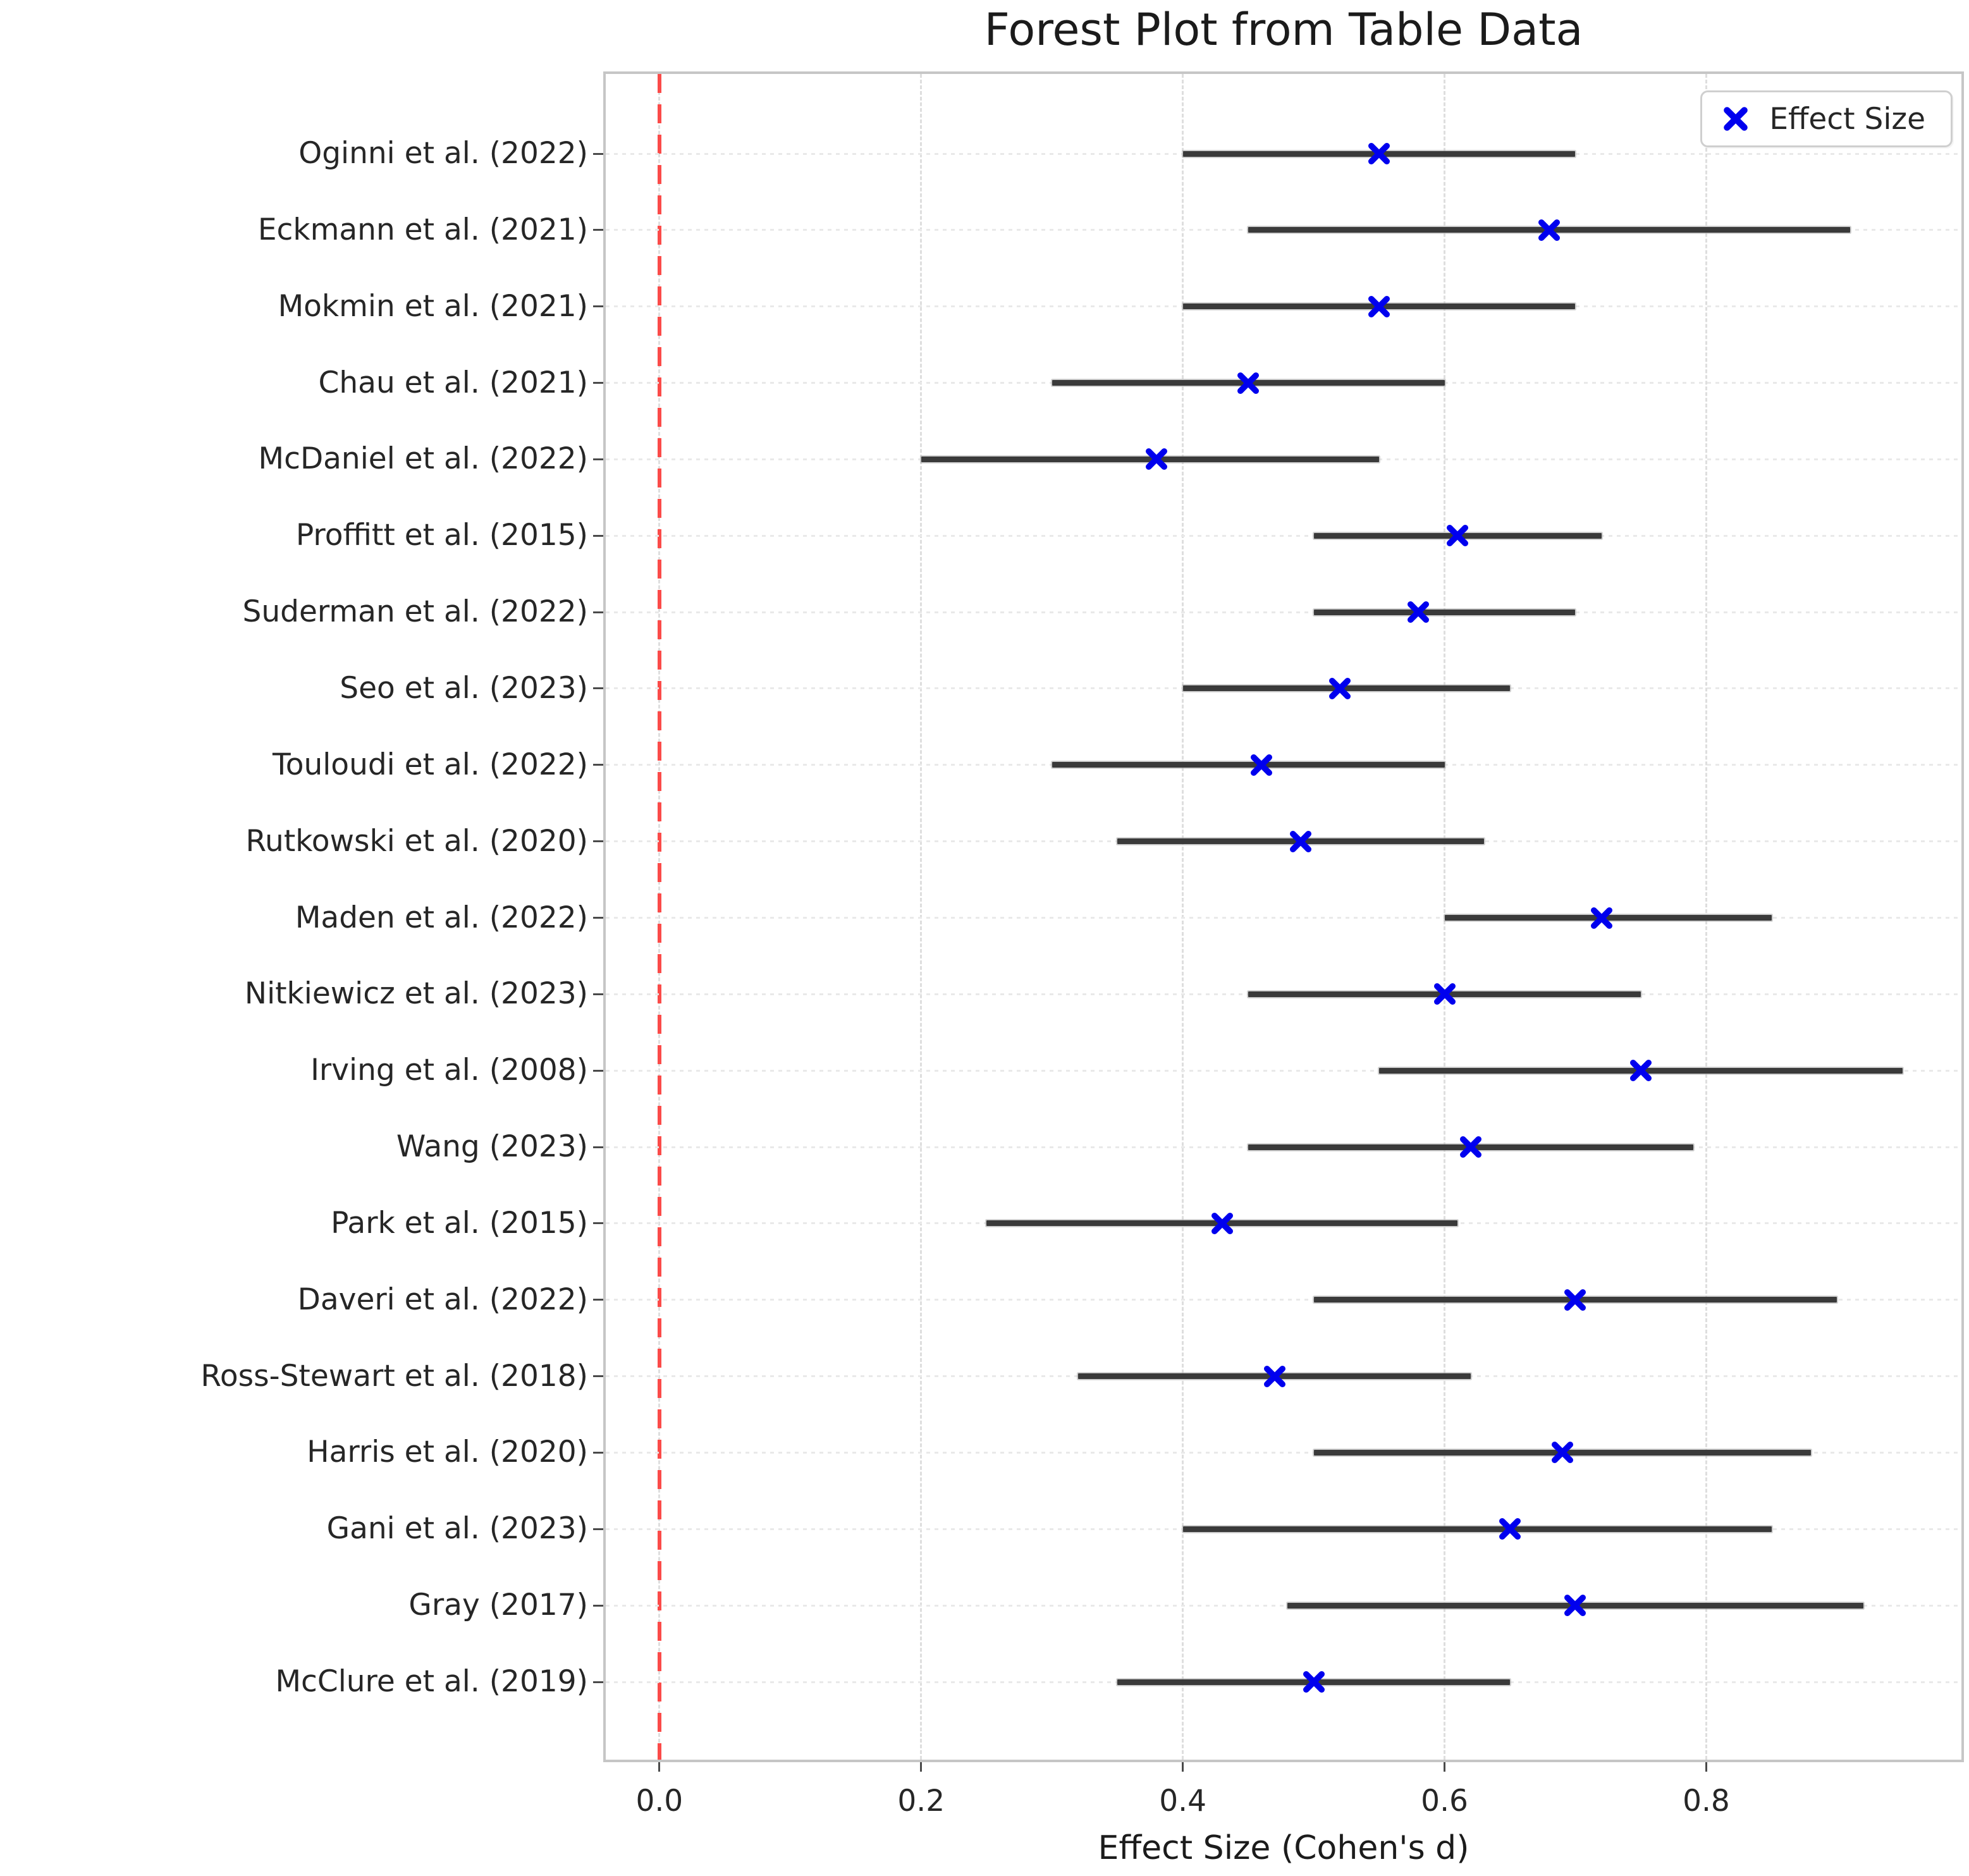 The height and width of the screenshot is (1876, 1969). I want to click on legend-x-marker-icon, so click(1736, 119).